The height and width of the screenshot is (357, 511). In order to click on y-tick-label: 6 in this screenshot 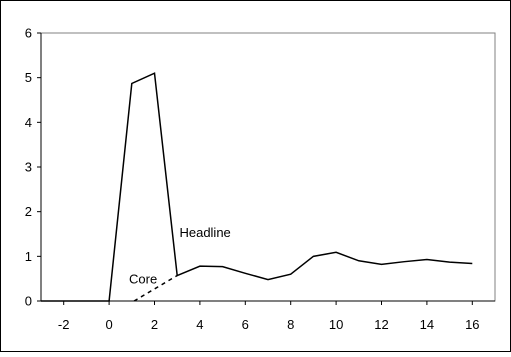, I will do `click(28, 33)`.